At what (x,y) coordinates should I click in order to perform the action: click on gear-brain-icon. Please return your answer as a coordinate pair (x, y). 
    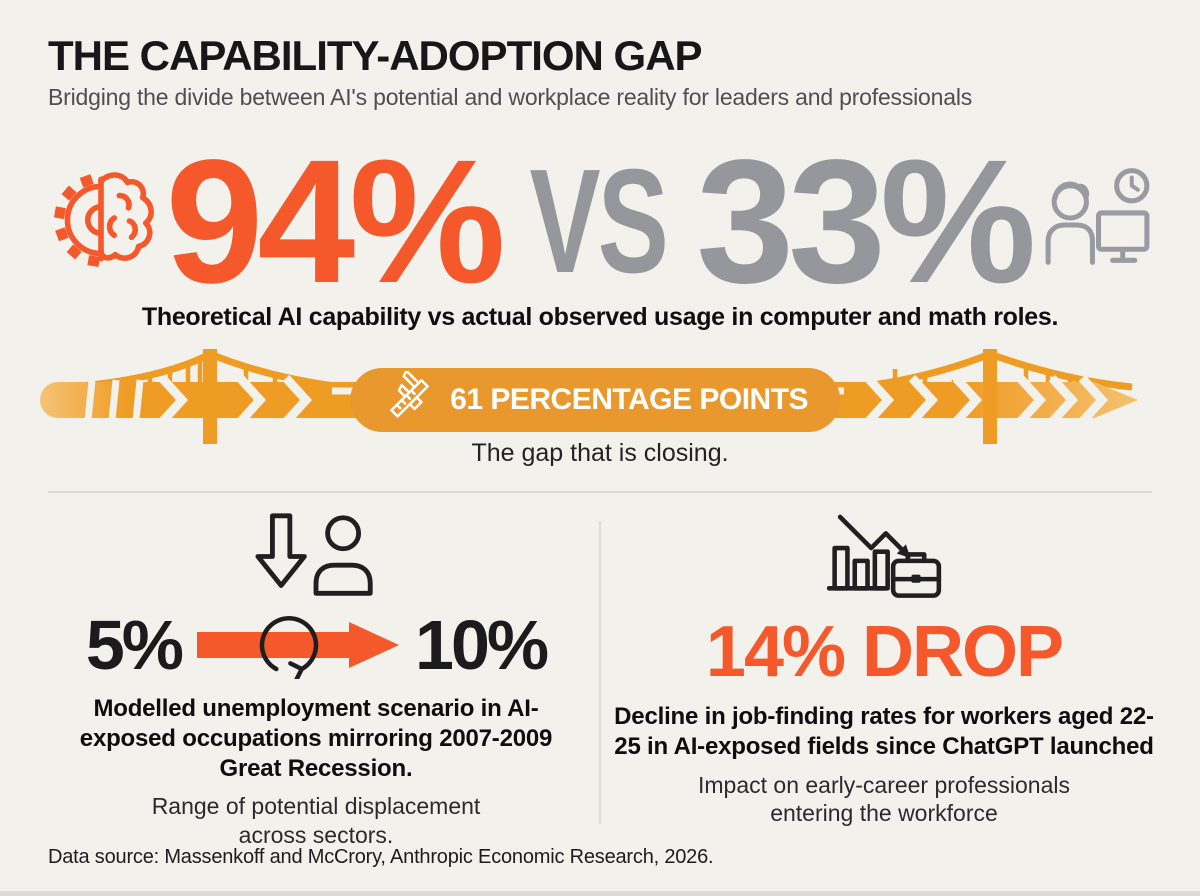
    Looking at the image, I should click on (101, 222).